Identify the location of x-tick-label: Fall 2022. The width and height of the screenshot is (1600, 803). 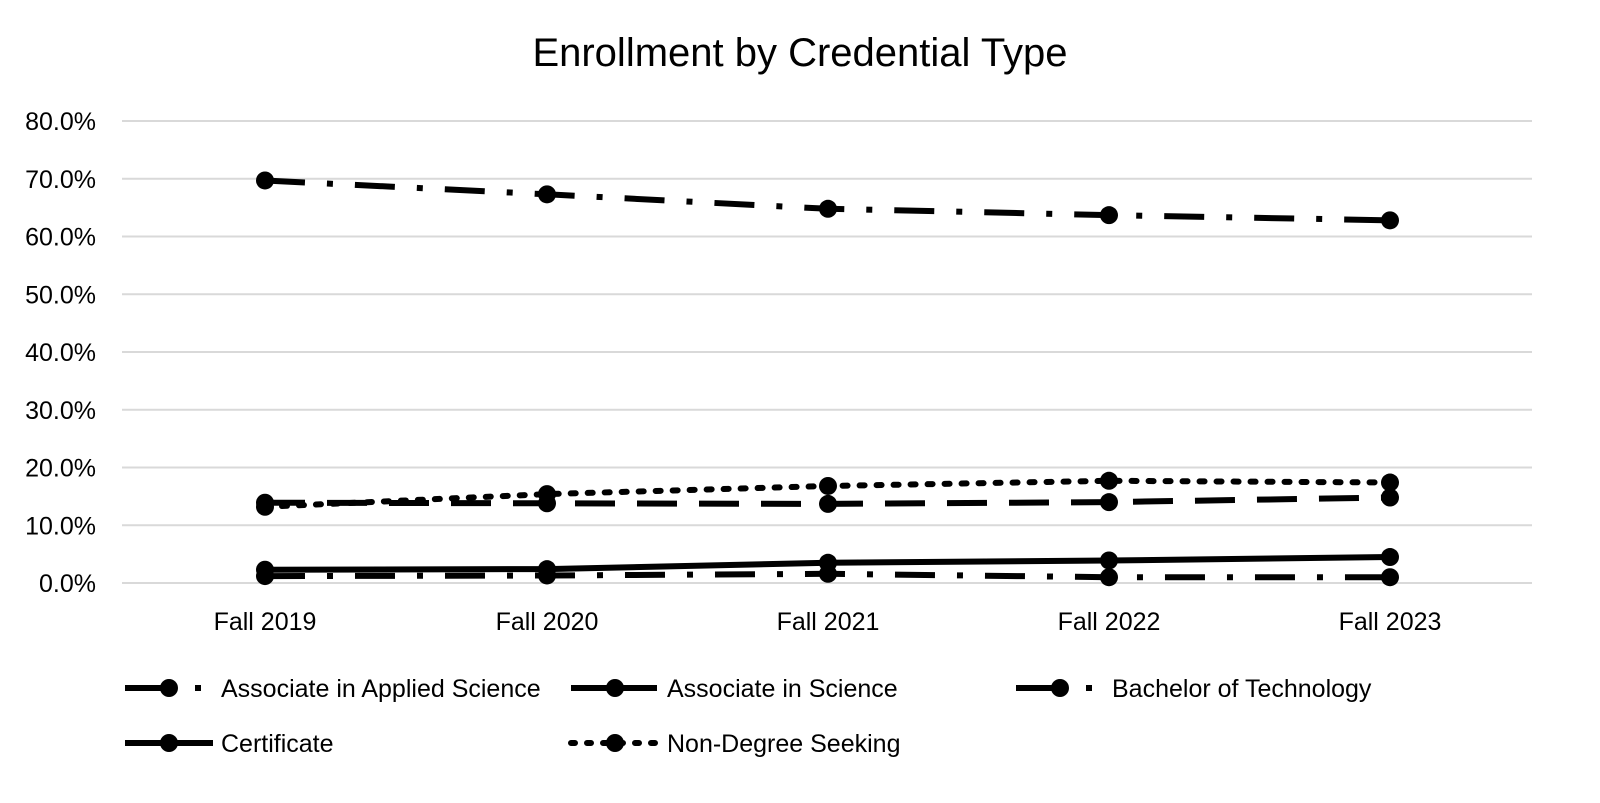
(1109, 622).